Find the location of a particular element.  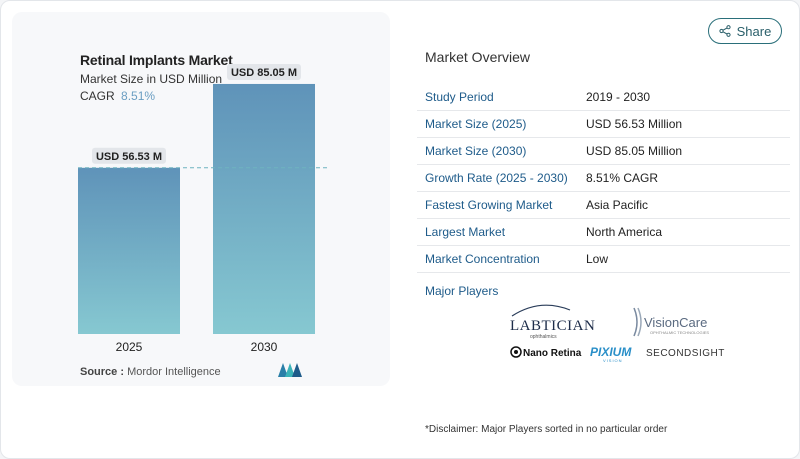

mordor-logo-icon is located at coordinates (290, 370).